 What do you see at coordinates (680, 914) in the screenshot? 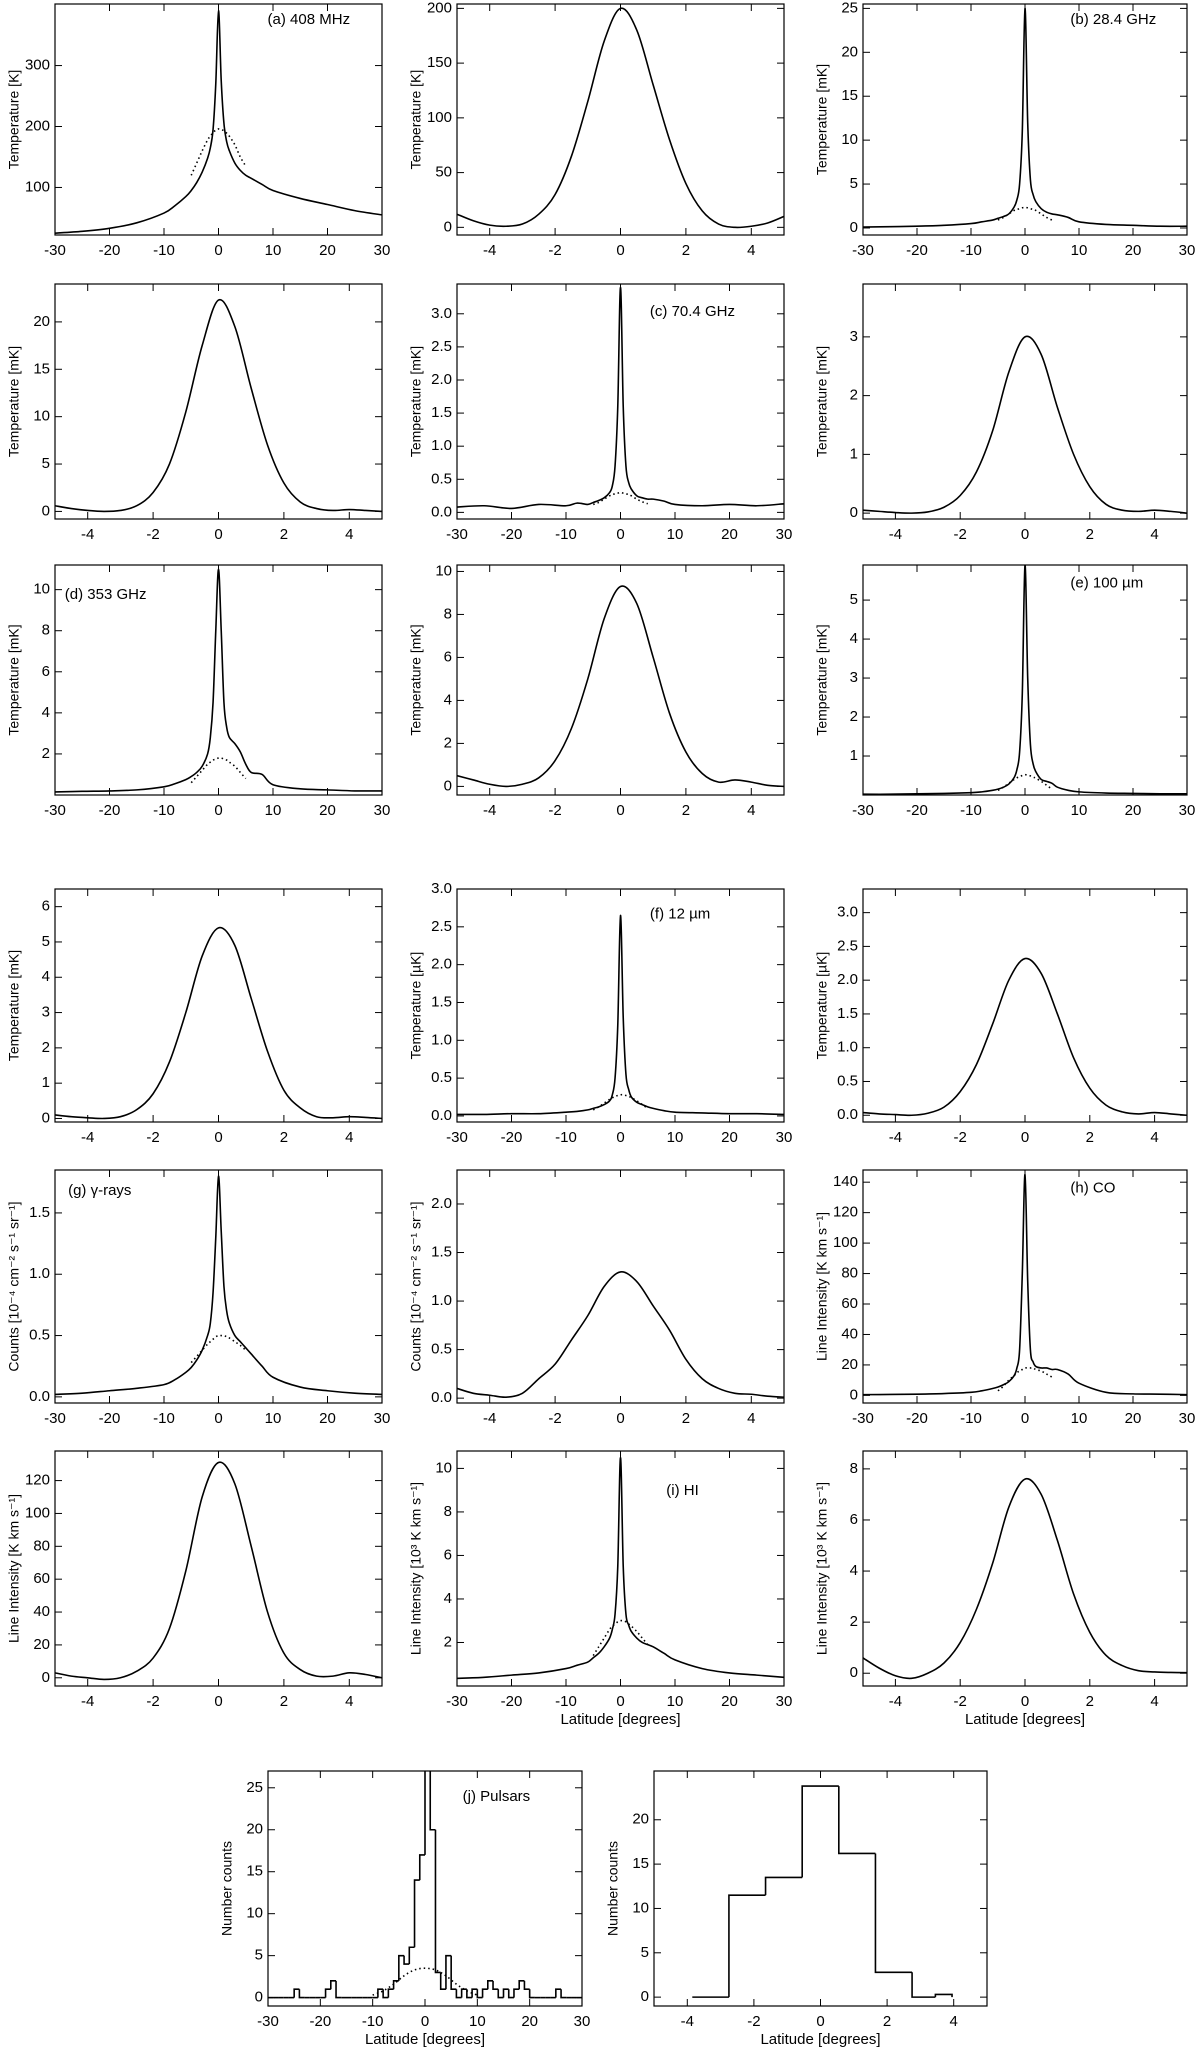
I see `panel-label: (f) 12 µm` at bounding box center [680, 914].